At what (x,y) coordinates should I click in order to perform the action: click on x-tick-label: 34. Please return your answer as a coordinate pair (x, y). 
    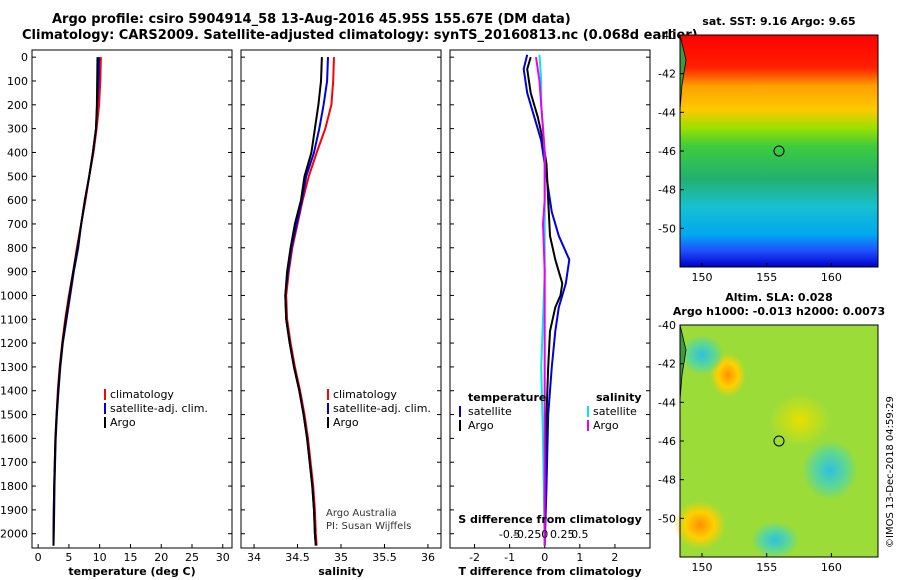
    Looking at the image, I should click on (254, 557).